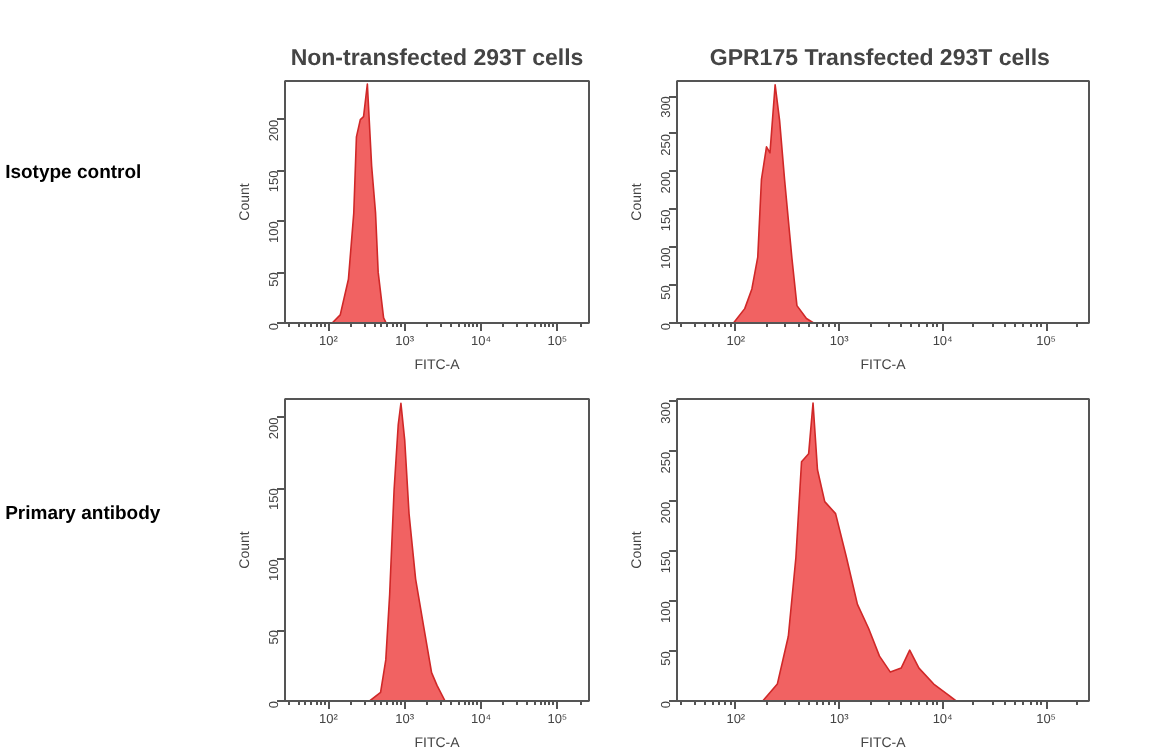  What do you see at coordinates (437, 59) in the screenshot?
I see `chart-title: Non-transfected 293T cells` at bounding box center [437, 59].